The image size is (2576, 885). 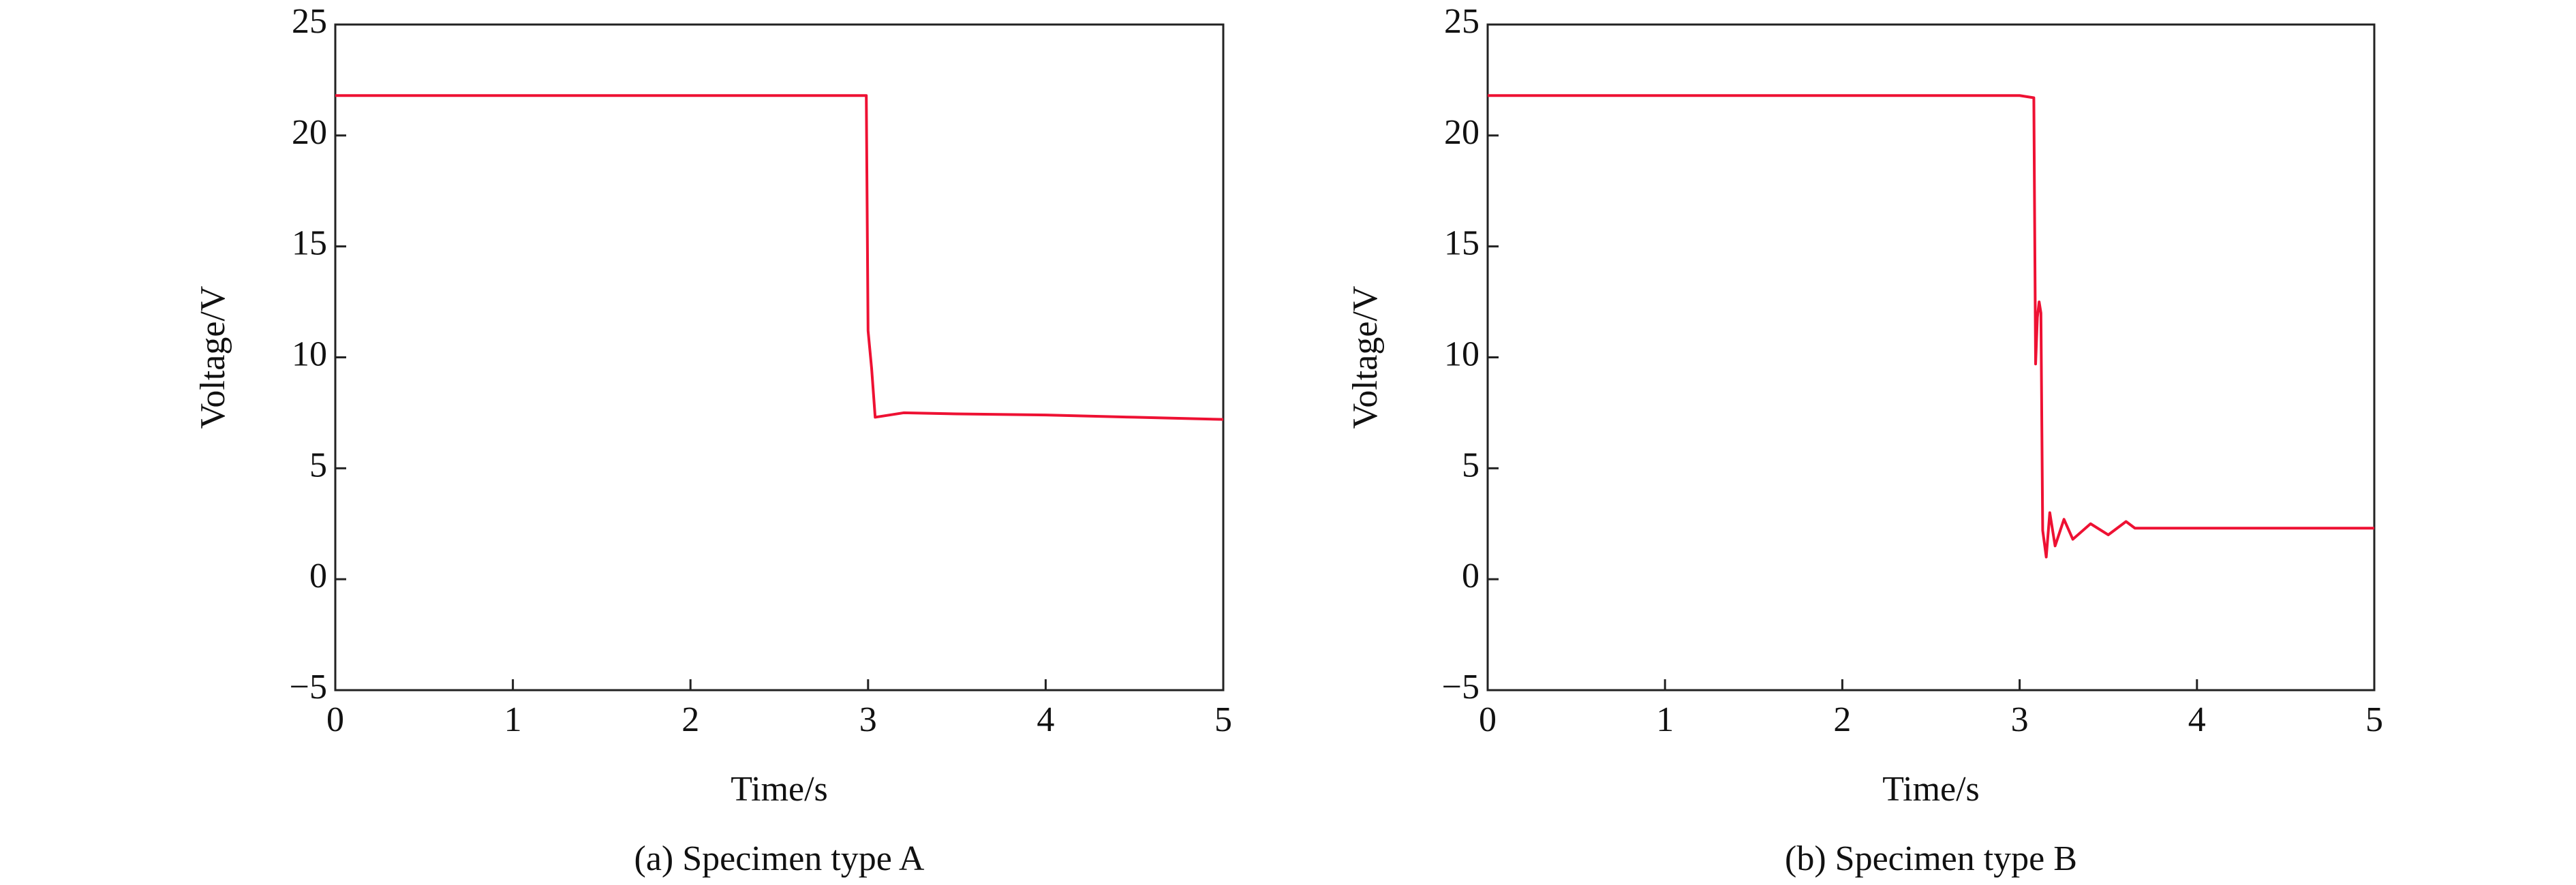 What do you see at coordinates (779, 858) in the screenshot?
I see `caption: (a) Specimen type A` at bounding box center [779, 858].